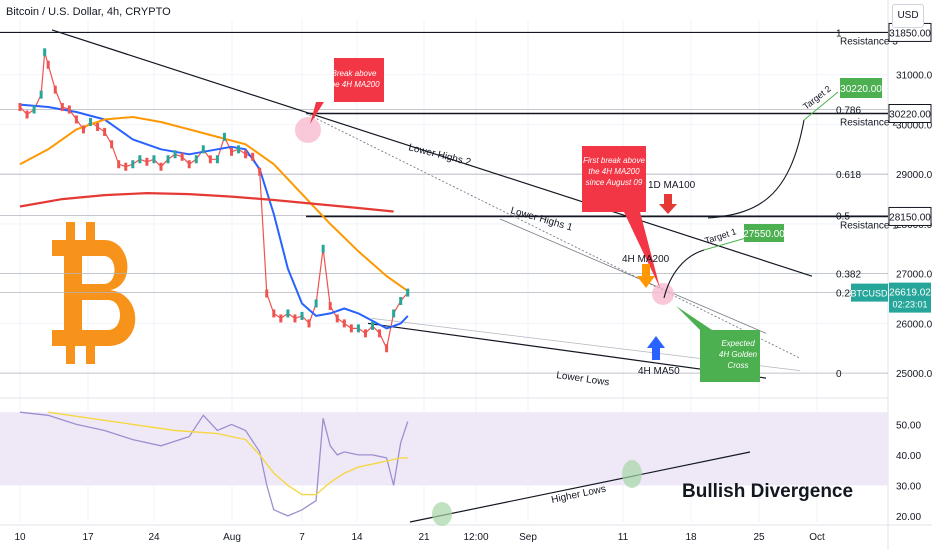  Describe the element at coordinates (88, 12) in the screenshot. I see `chart-title: Bitcoin / U.S. Dollar, 4h, CRYPTO` at that location.